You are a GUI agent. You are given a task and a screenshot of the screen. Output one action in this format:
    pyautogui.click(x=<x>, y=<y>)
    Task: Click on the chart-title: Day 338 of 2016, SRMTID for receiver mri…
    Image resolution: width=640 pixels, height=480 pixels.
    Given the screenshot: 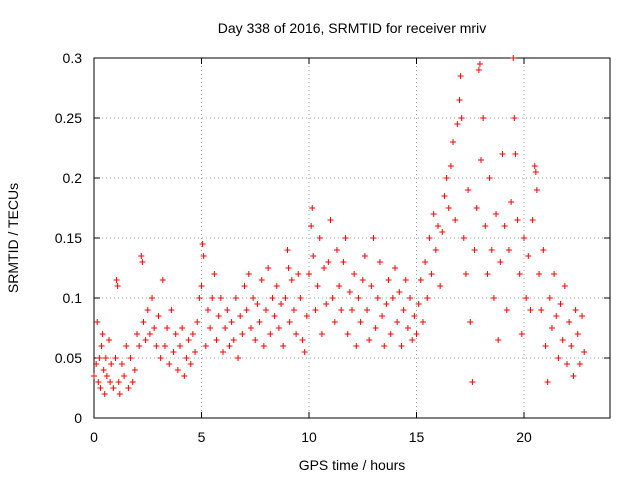 What is the action you would take?
    pyautogui.click(x=352, y=28)
    